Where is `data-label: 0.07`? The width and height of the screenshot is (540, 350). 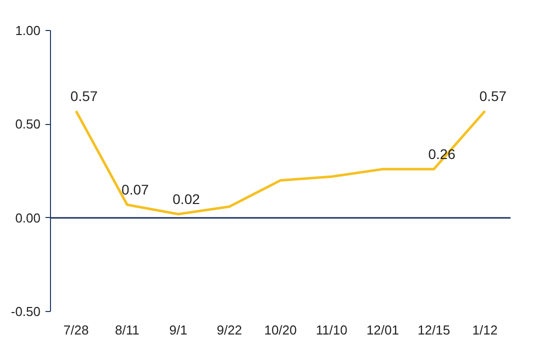
data-label: 0.07 is located at coordinates (136, 190).